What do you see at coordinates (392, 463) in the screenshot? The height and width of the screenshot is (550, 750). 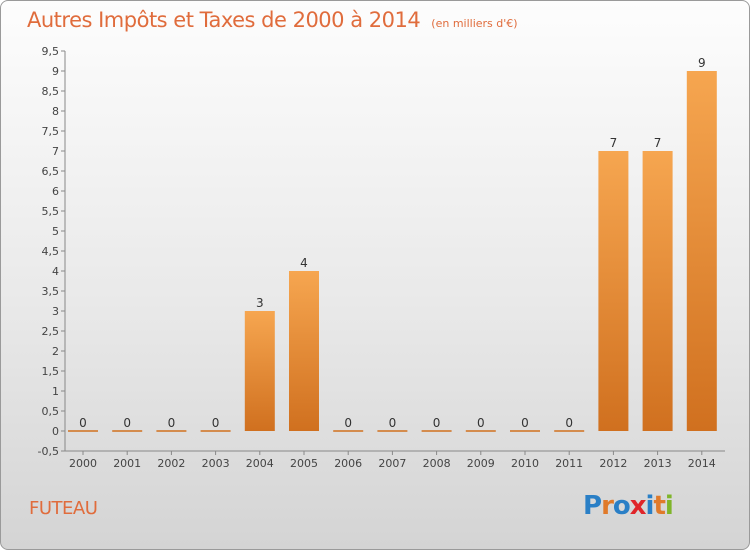 I see `x-tick-label: 2007` at bounding box center [392, 463].